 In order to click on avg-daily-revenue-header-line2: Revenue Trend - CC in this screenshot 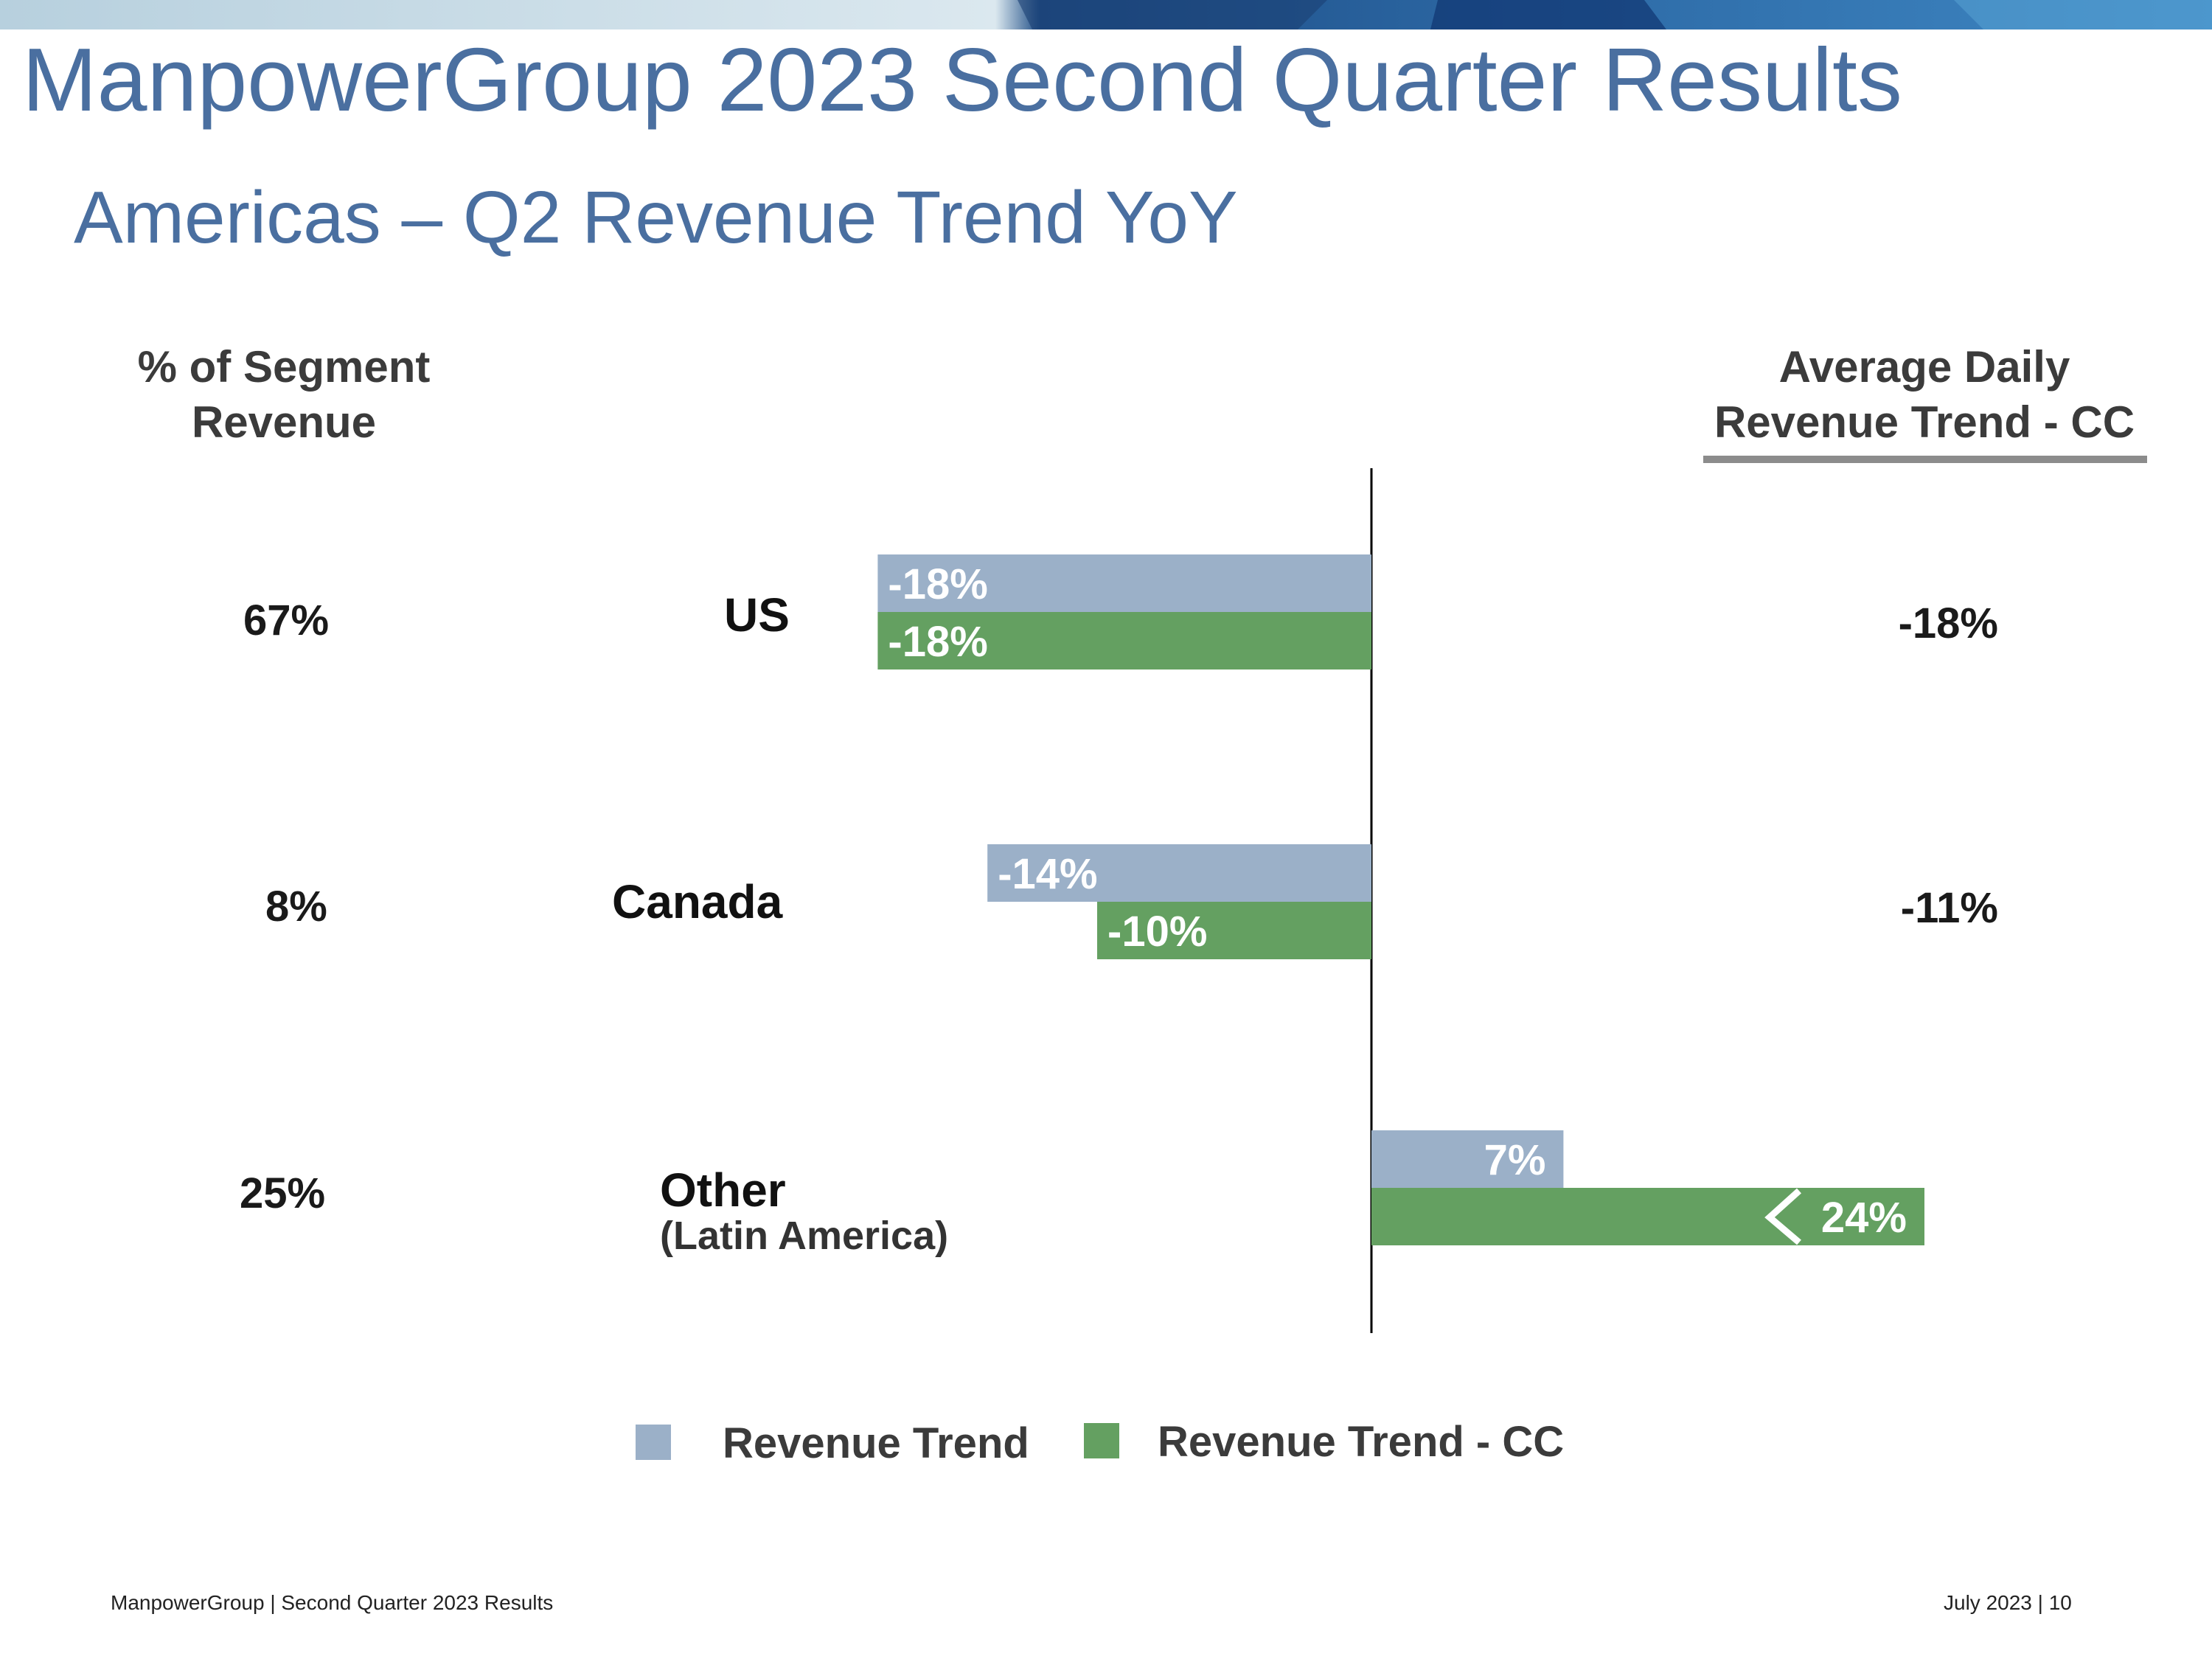, I will do `click(1924, 422)`.